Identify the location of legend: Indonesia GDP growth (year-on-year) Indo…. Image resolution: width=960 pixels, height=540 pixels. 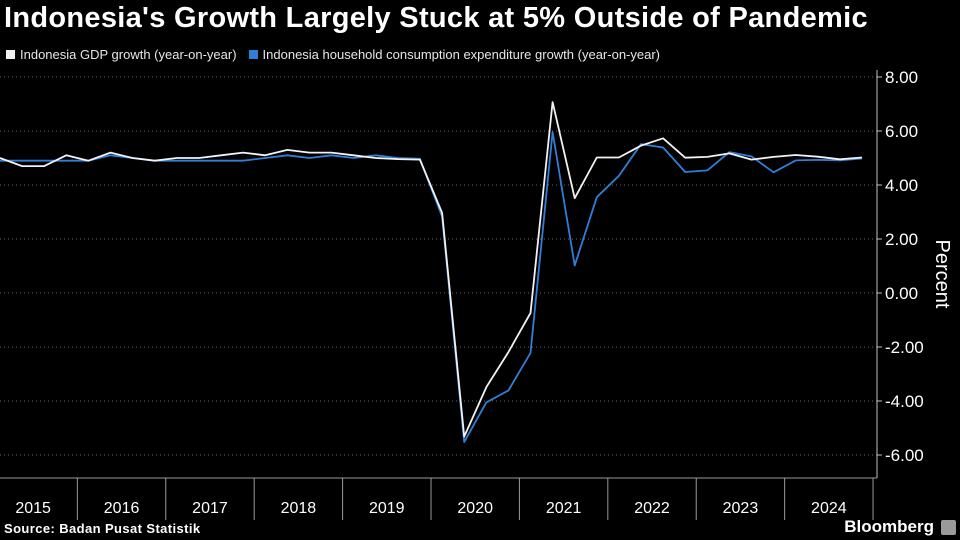
(339, 54).